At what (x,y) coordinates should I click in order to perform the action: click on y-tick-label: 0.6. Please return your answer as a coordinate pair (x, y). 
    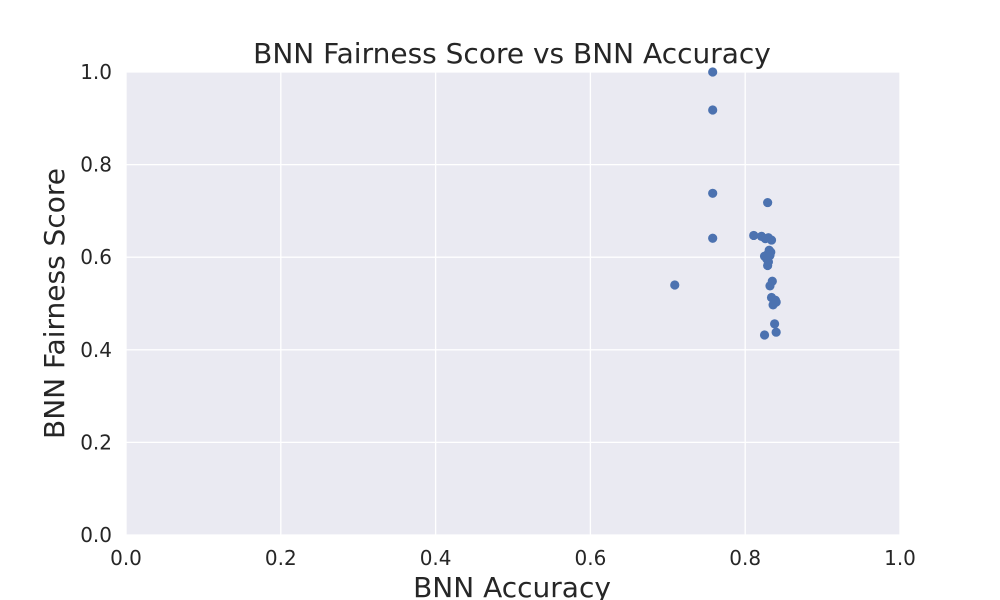
    Looking at the image, I should click on (96, 257).